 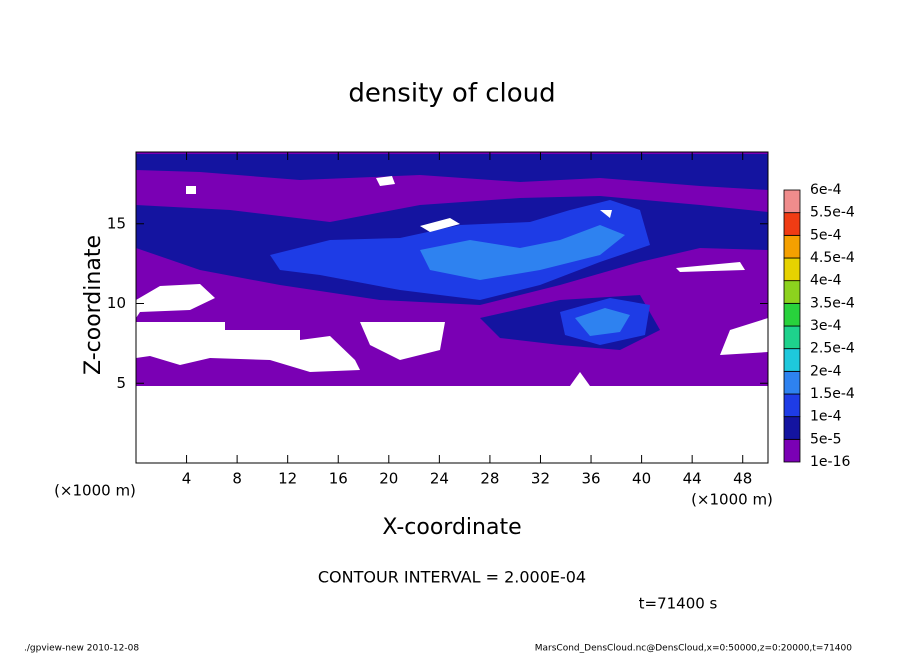 I want to click on colorbar-tick-label: 5e-5, so click(x=825, y=439).